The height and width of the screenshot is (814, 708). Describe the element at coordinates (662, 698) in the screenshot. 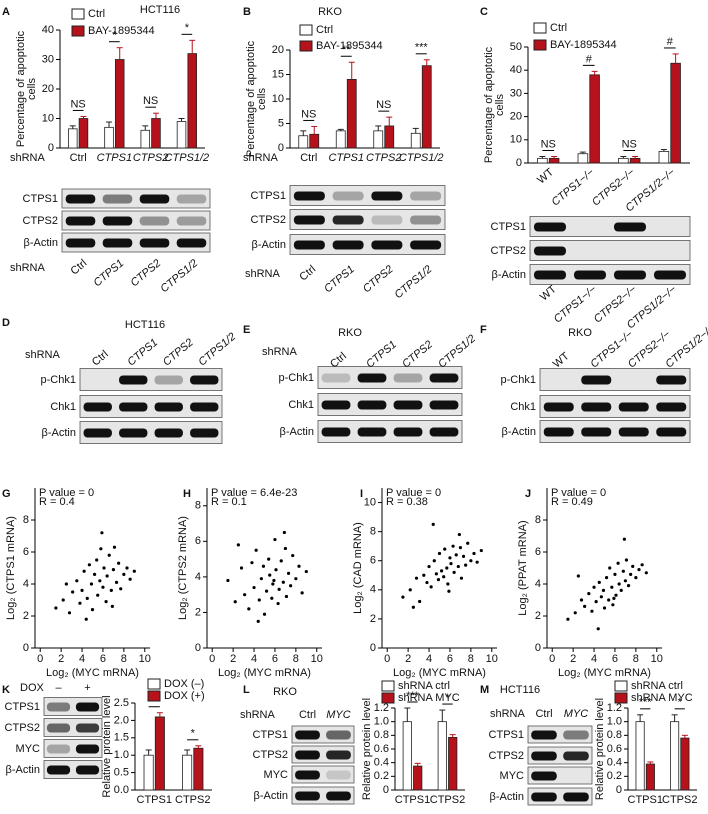

I see `legend-label: shRNA MYC` at that location.